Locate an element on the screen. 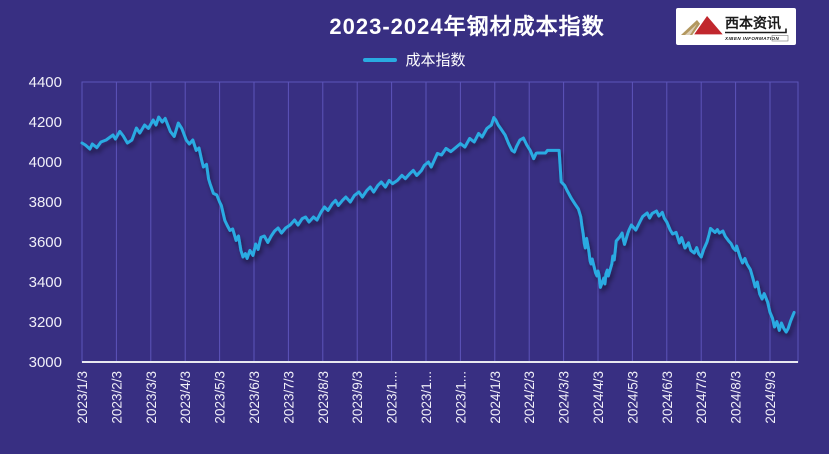 The height and width of the screenshot is (454, 829). x-tick-label: 2024/8/3 is located at coordinates (736, 397).